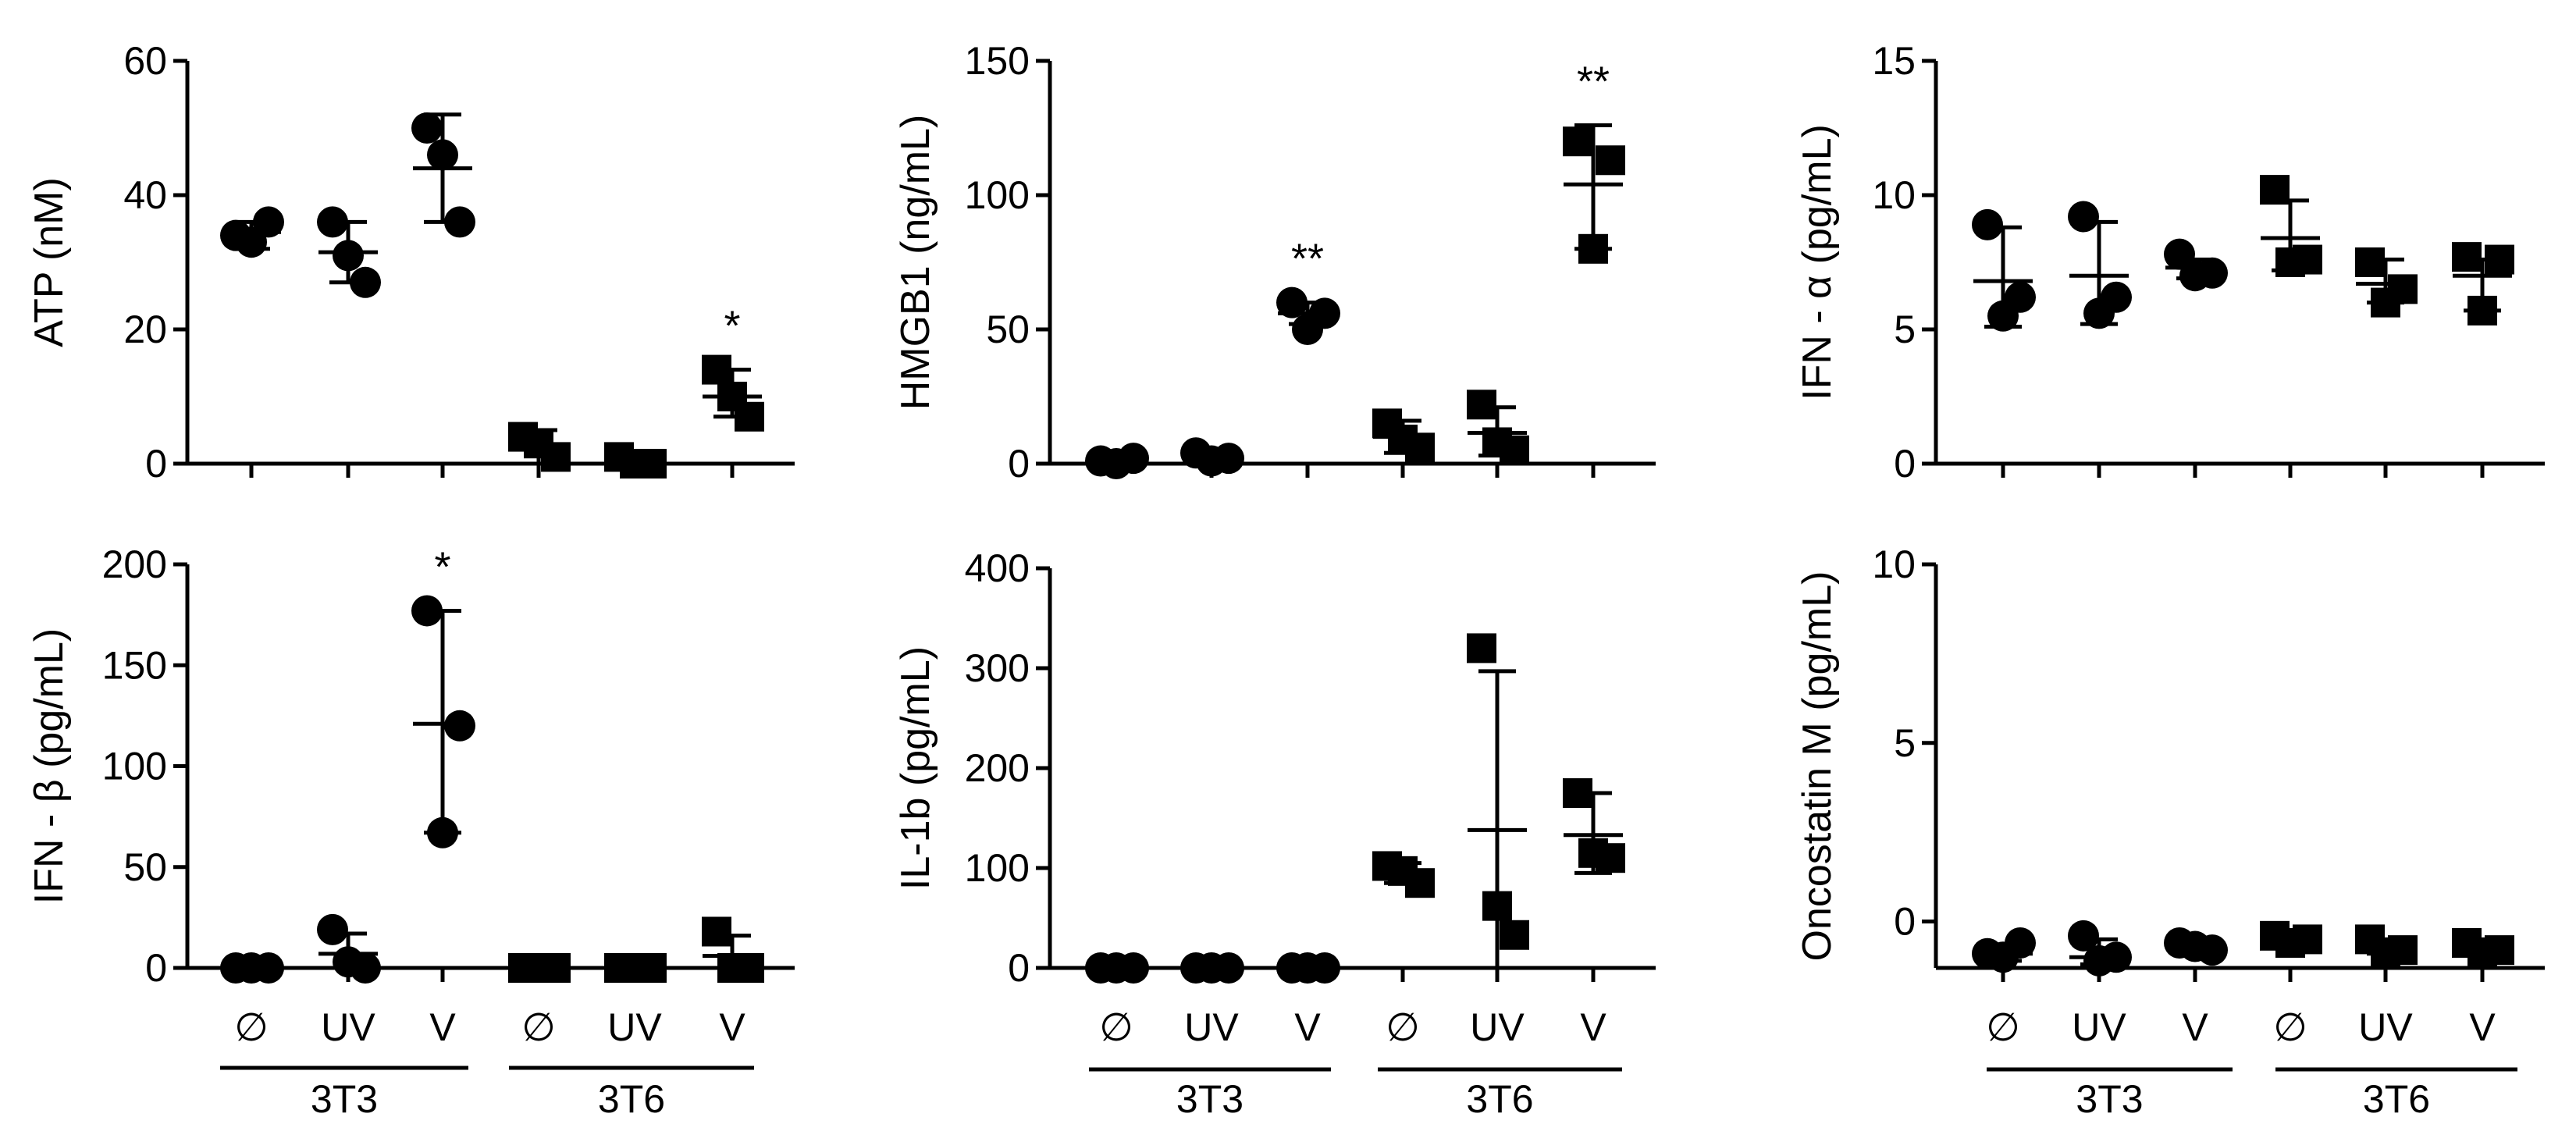 Image resolution: width=2576 pixels, height=1142 pixels. What do you see at coordinates (1817, 766) in the screenshot?
I see `y-axis-label: Oncostatin M (pg/mL)` at bounding box center [1817, 766].